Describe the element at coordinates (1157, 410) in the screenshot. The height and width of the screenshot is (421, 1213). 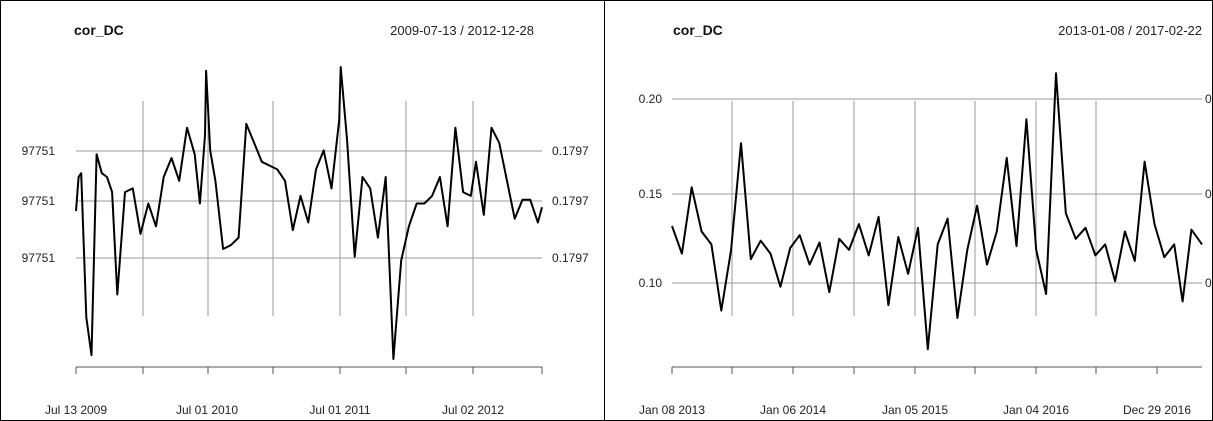
I see `x-tick-label: Dec 29 2016` at that location.